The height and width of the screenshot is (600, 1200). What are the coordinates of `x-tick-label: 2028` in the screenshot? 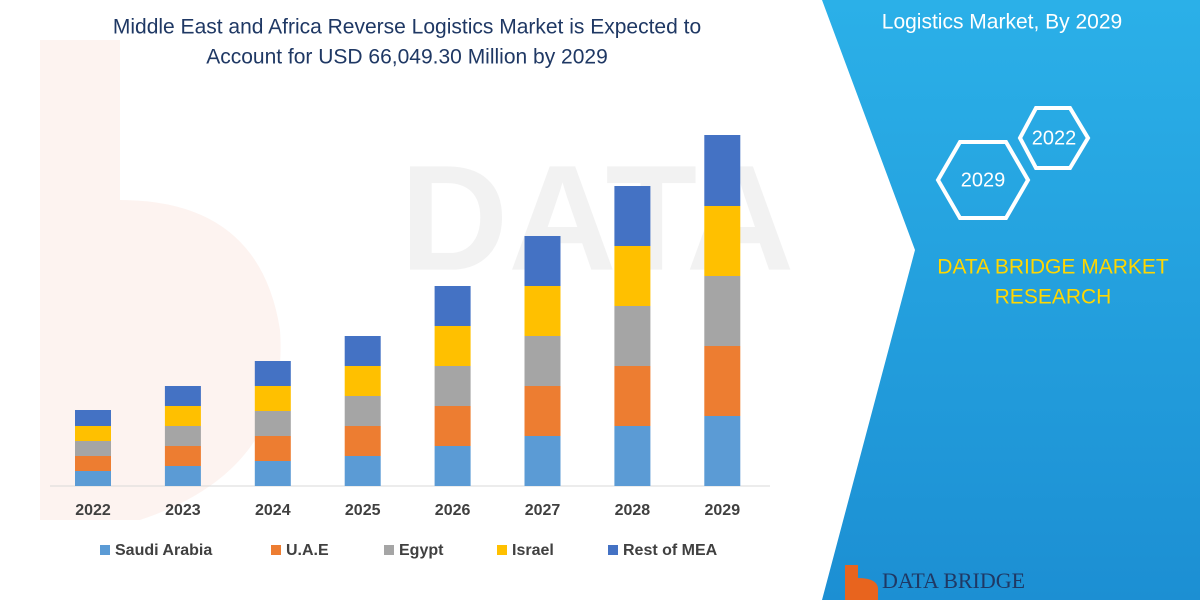 It's located at (633, 510).